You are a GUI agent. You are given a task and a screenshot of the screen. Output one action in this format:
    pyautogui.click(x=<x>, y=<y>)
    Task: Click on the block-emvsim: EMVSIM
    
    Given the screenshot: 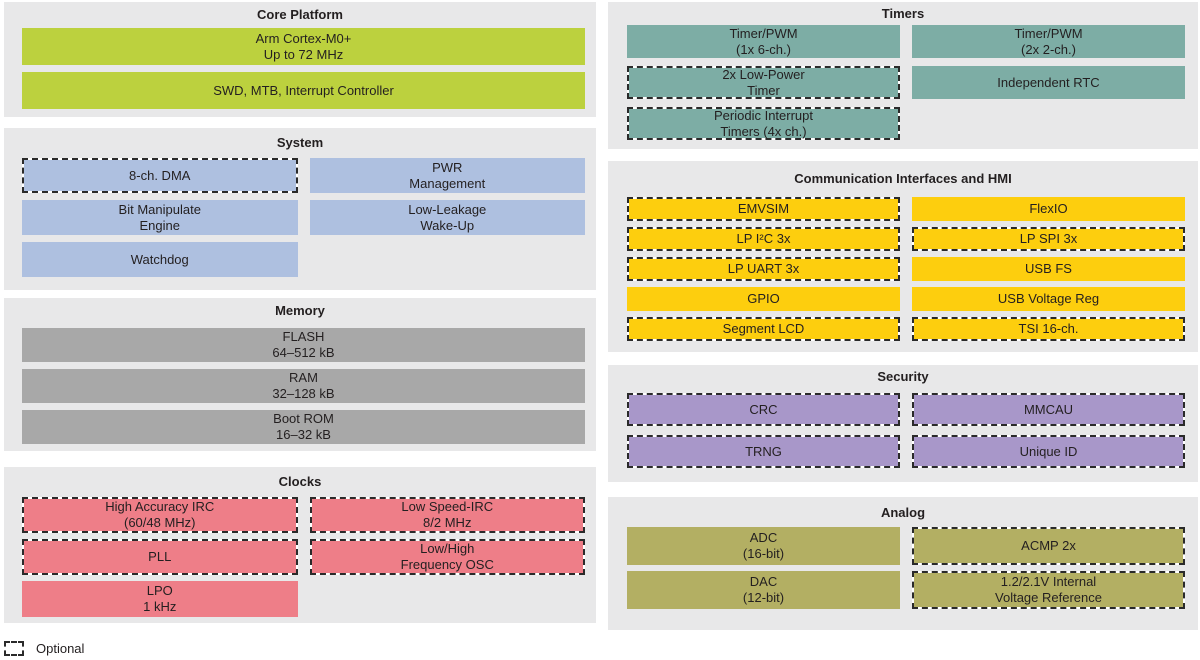 What is the action you would take?
    pyautogui.click(x=763, y=209)
    